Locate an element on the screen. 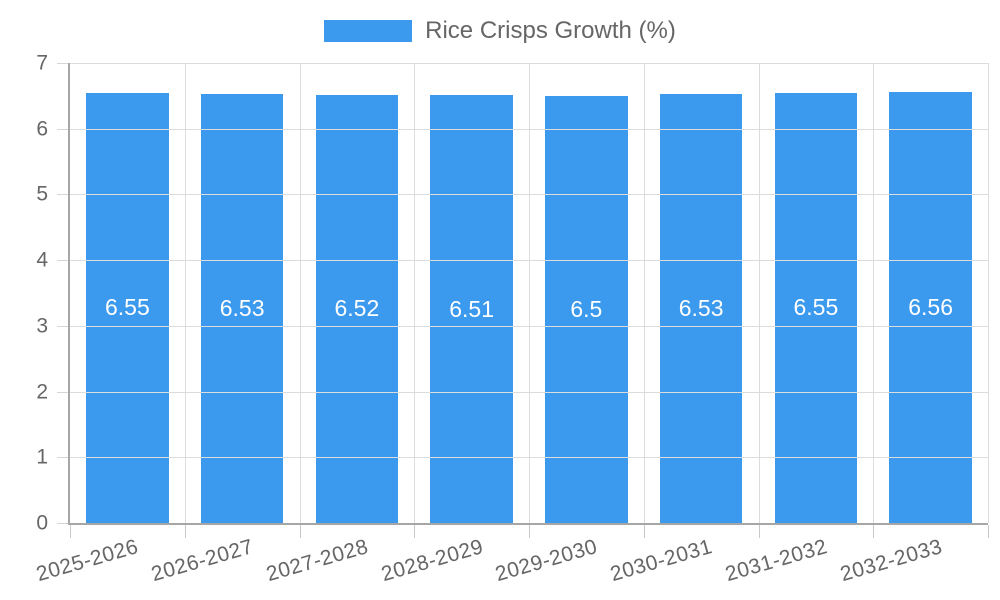  bar-value-label: 6.56 is located at coordinates (930, 306).